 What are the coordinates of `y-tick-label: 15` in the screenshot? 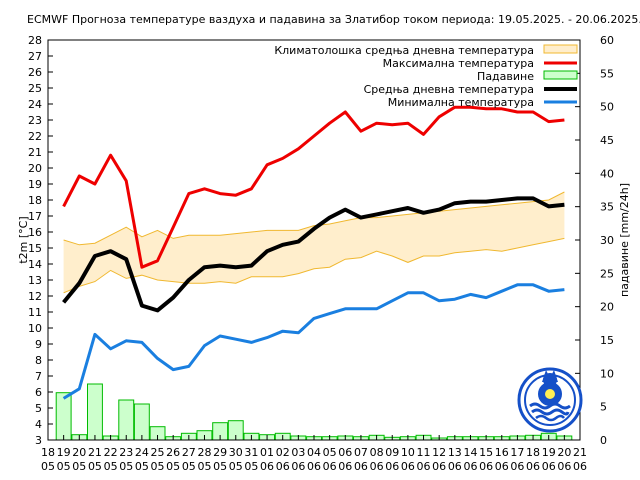 It's located at (35, 248).